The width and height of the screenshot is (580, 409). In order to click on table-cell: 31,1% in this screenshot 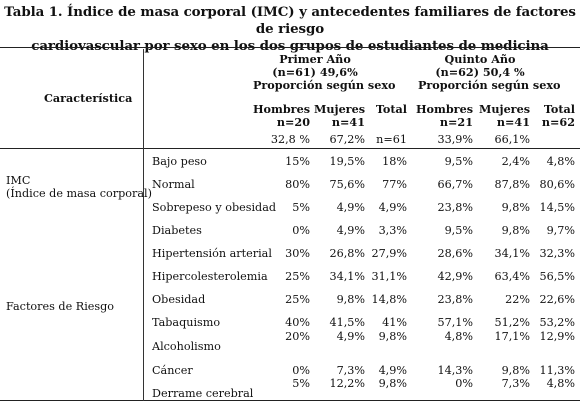, I will do `click(389, 276)`.